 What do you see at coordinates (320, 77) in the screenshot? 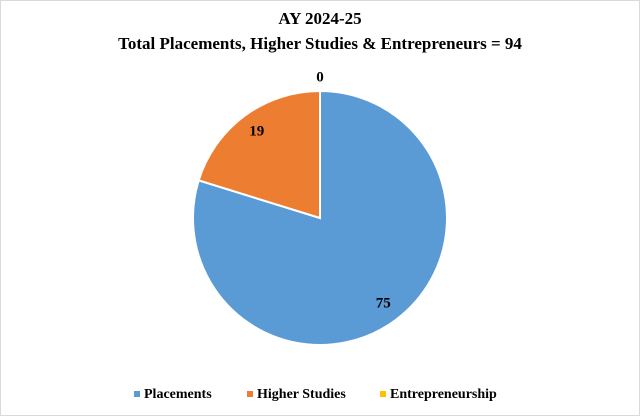
I see `data-label: 0` at bounding box center [320, 77].